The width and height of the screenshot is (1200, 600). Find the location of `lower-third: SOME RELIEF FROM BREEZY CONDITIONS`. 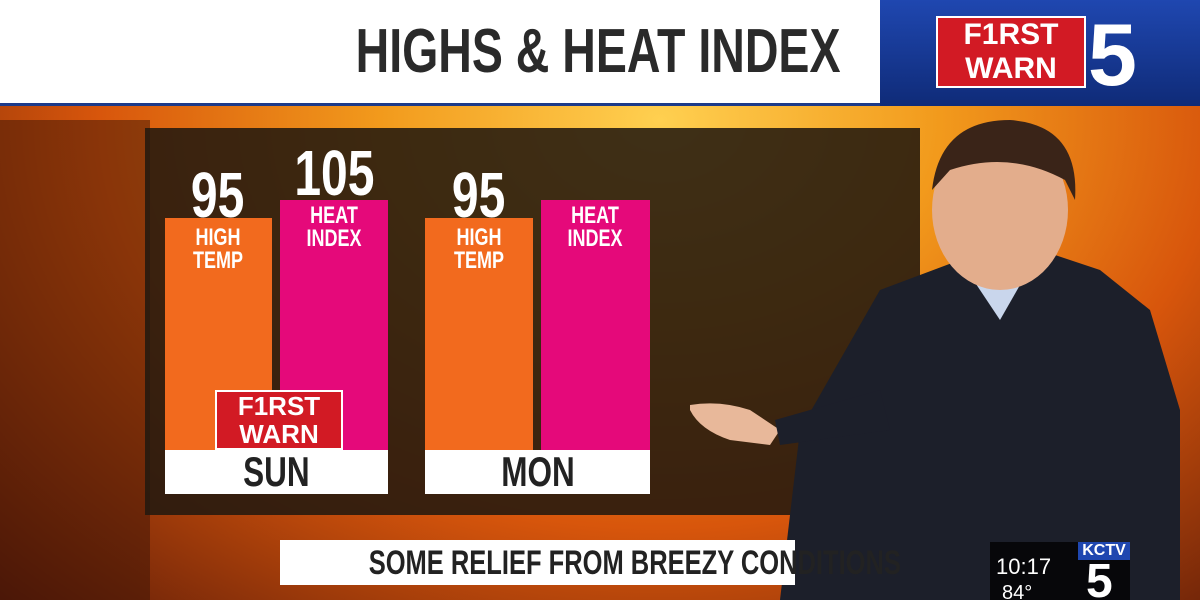

lower-third: SOME RELIEF FROM BREEZY CONDITIONS is located at coordinates (590, 562).